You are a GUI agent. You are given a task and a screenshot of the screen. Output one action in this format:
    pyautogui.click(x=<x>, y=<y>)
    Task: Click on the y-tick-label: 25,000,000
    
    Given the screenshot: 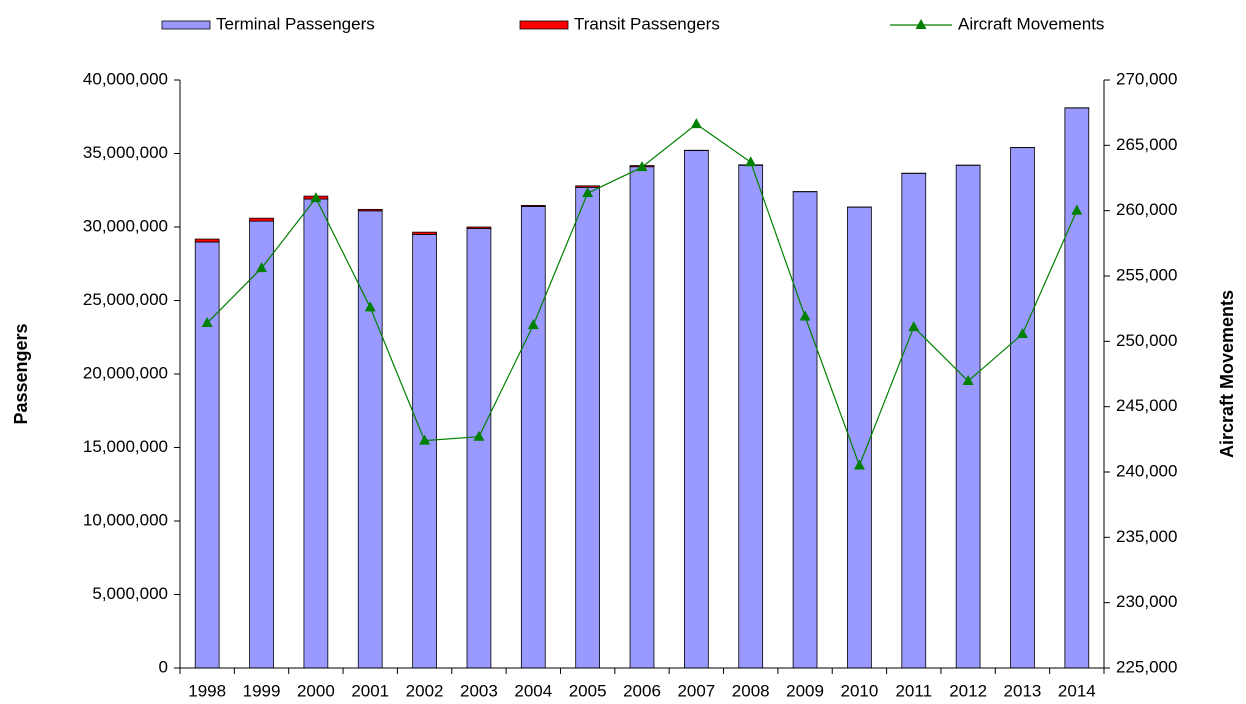 What is the action you would take?
    pyautogui.click(x=125, y=299)
    